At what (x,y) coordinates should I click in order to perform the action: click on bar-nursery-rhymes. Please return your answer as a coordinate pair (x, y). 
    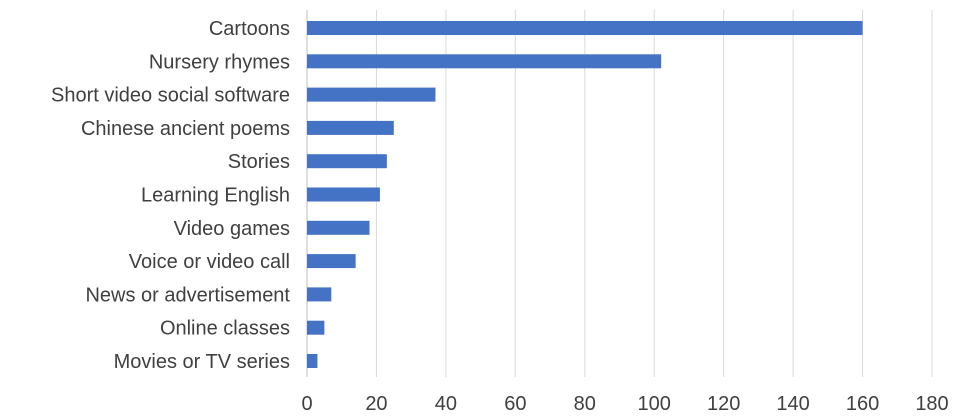
    Looking at the image, I should click on (484, 61).